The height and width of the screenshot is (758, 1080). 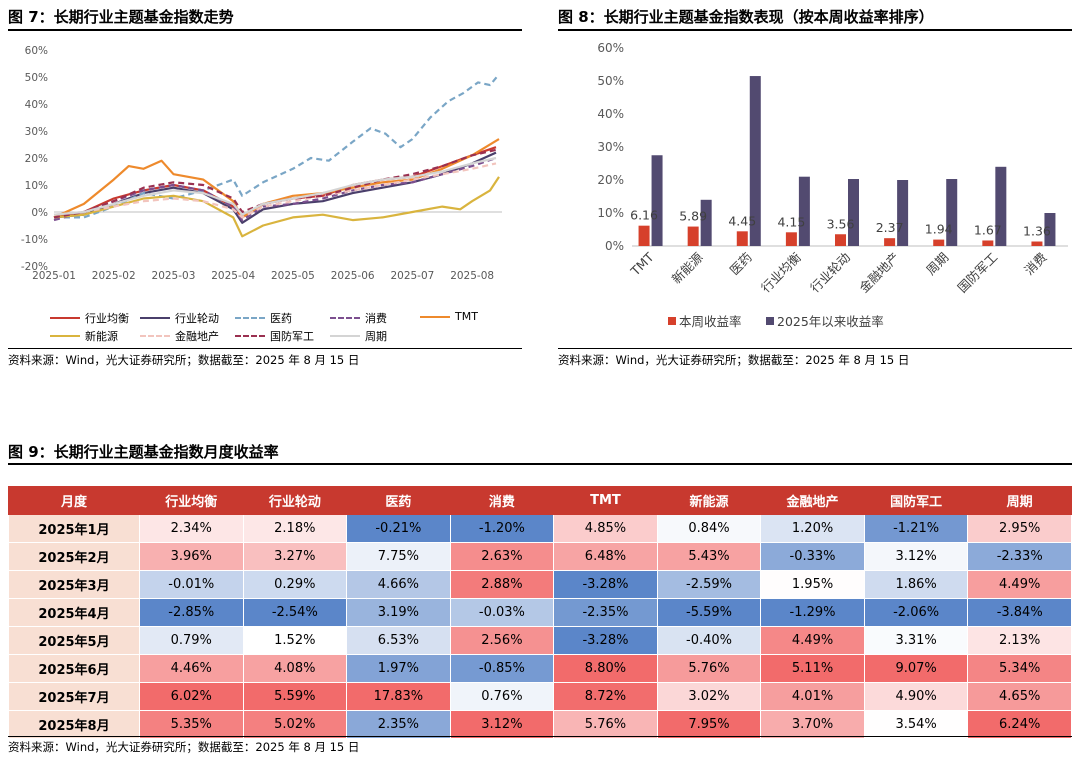 What do you see at coordinates (812, 640) in the screenshot?
I see `fig9-value-cell: 4.49%` at bounding box center [812, 640].